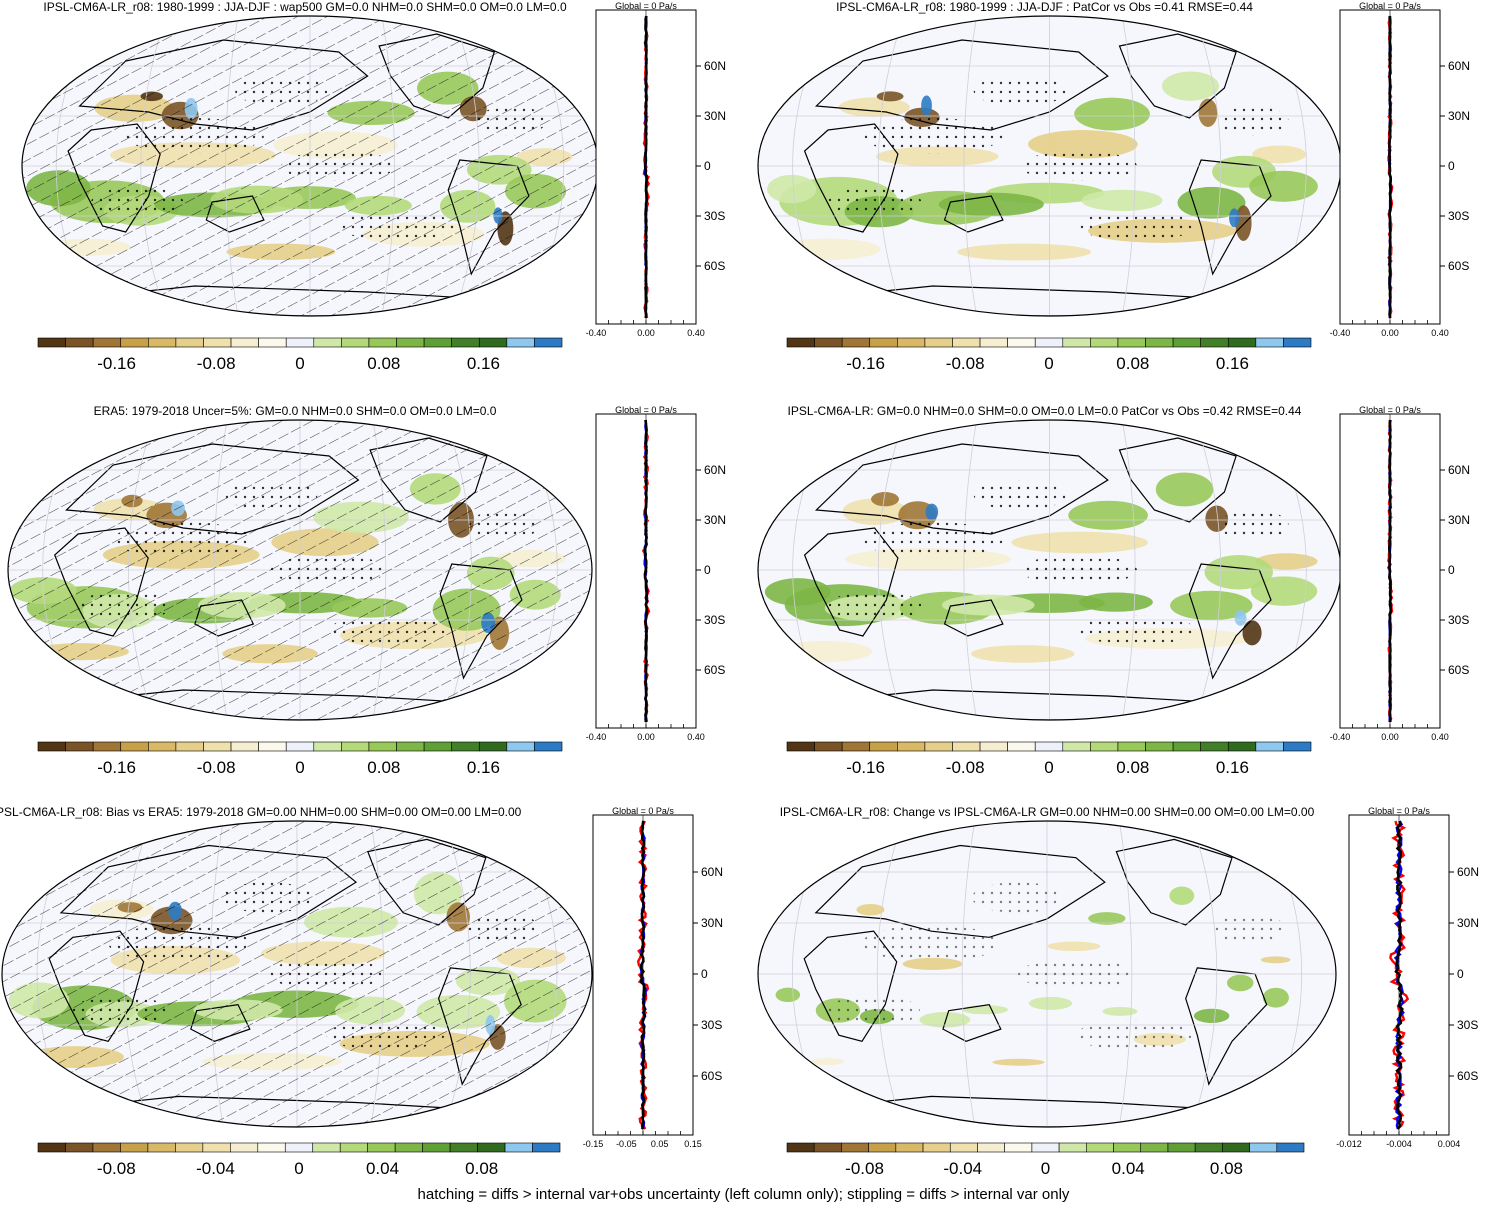 This screenshot has width=1487, height=1210. I want to click on map-area, so click(1049, 166).